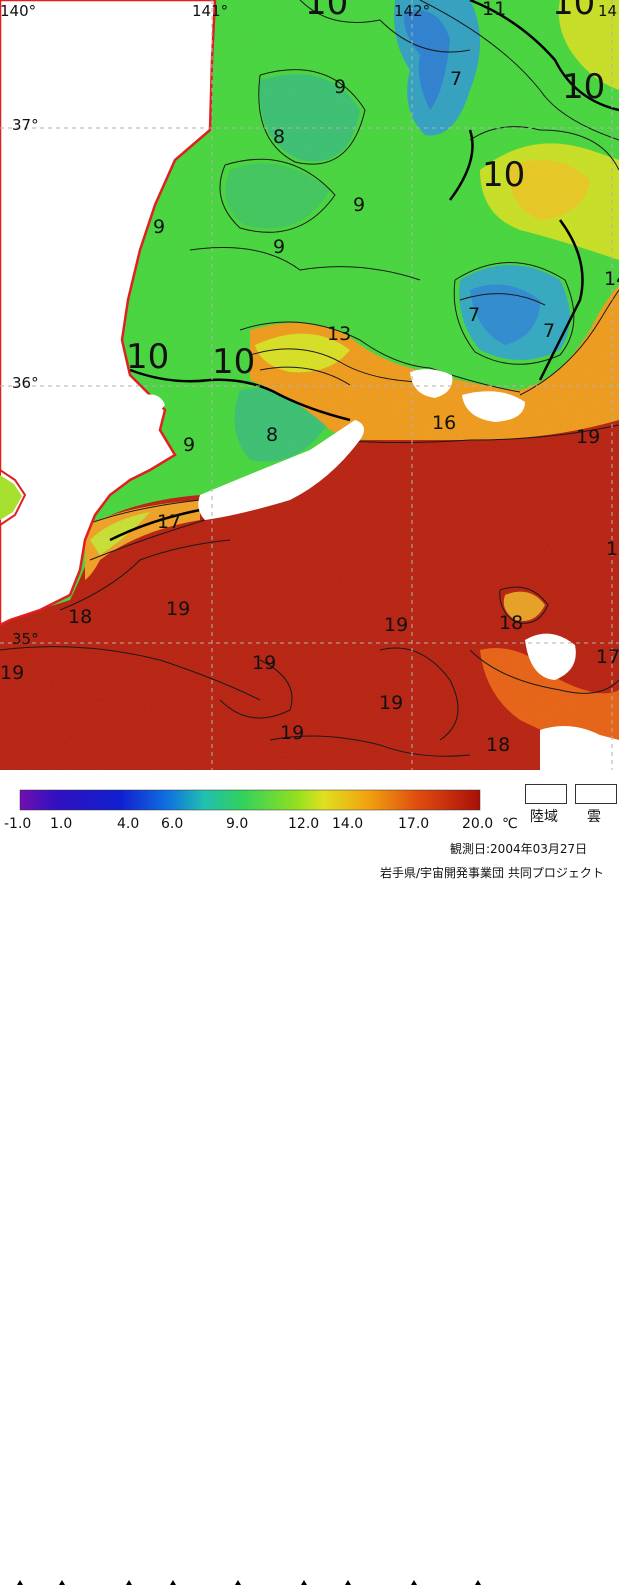  What do you see at coordinates (18, 824) in the screenshot?
I see `colorbar-tick-label: -1.0` at bounding box center [18, 824].